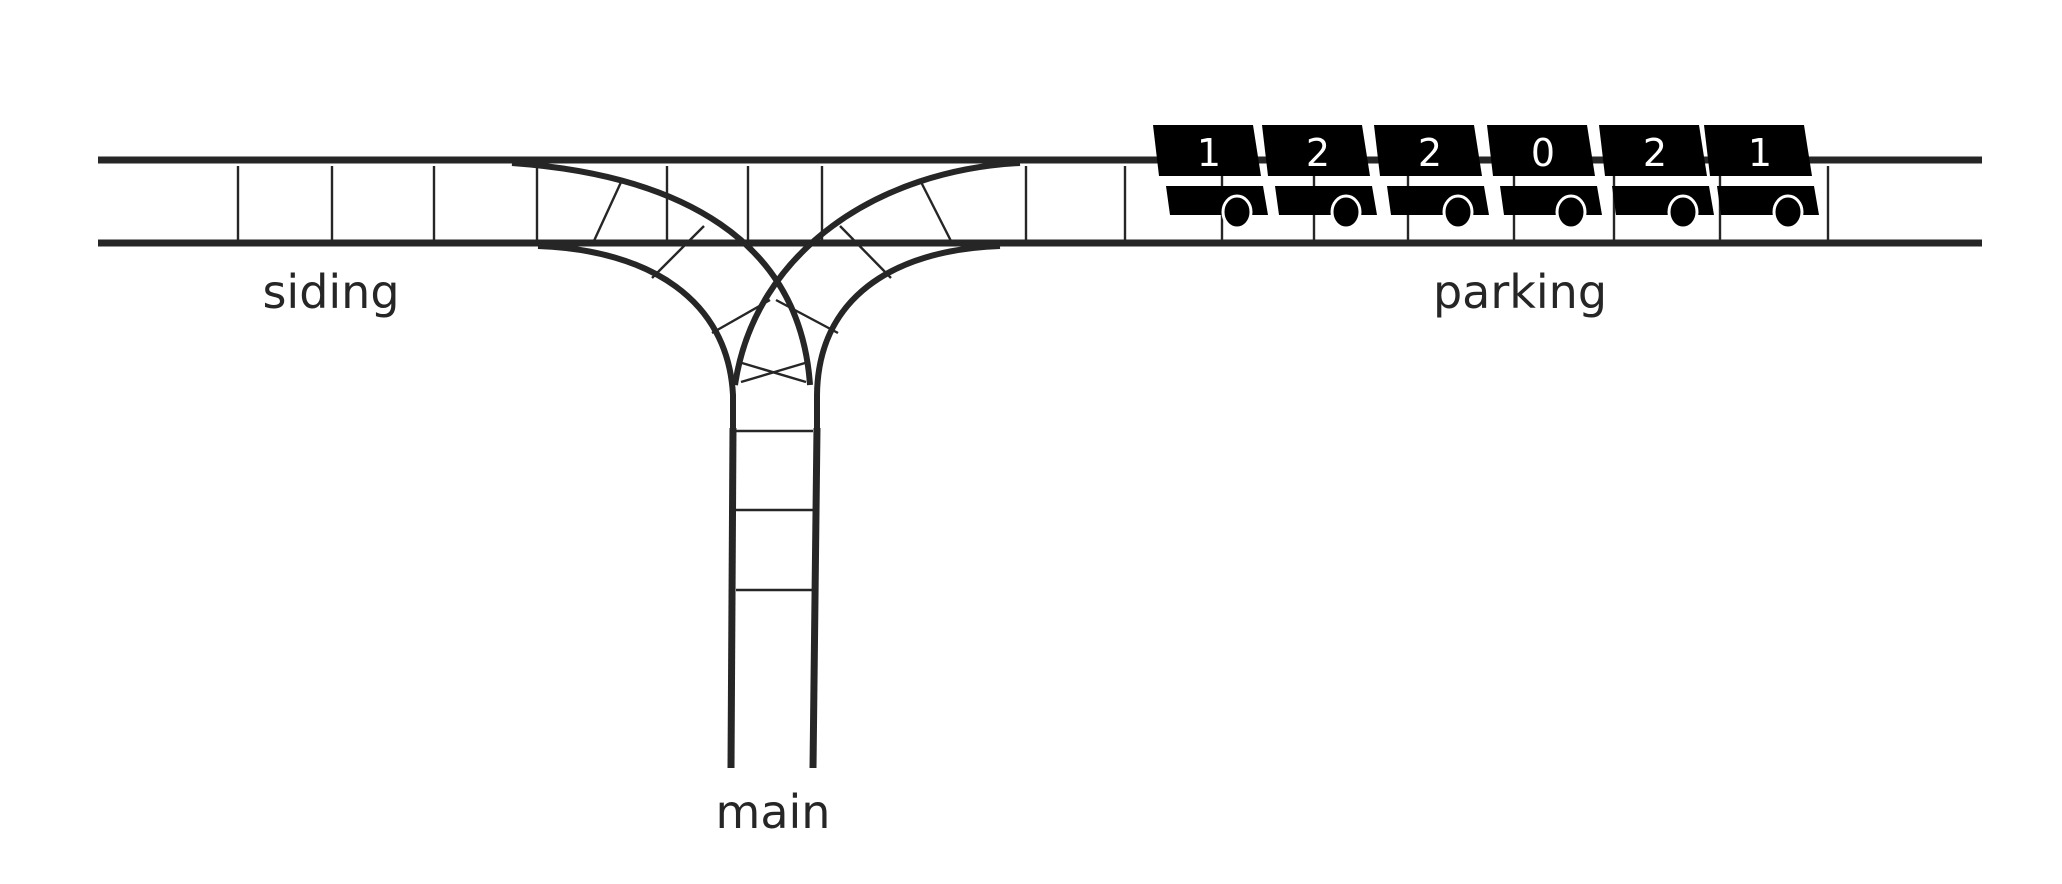  What do you see at coordinates (636, 336) in the screenshot?
I see `left-curve-inner` at bounding box center [636, 336].